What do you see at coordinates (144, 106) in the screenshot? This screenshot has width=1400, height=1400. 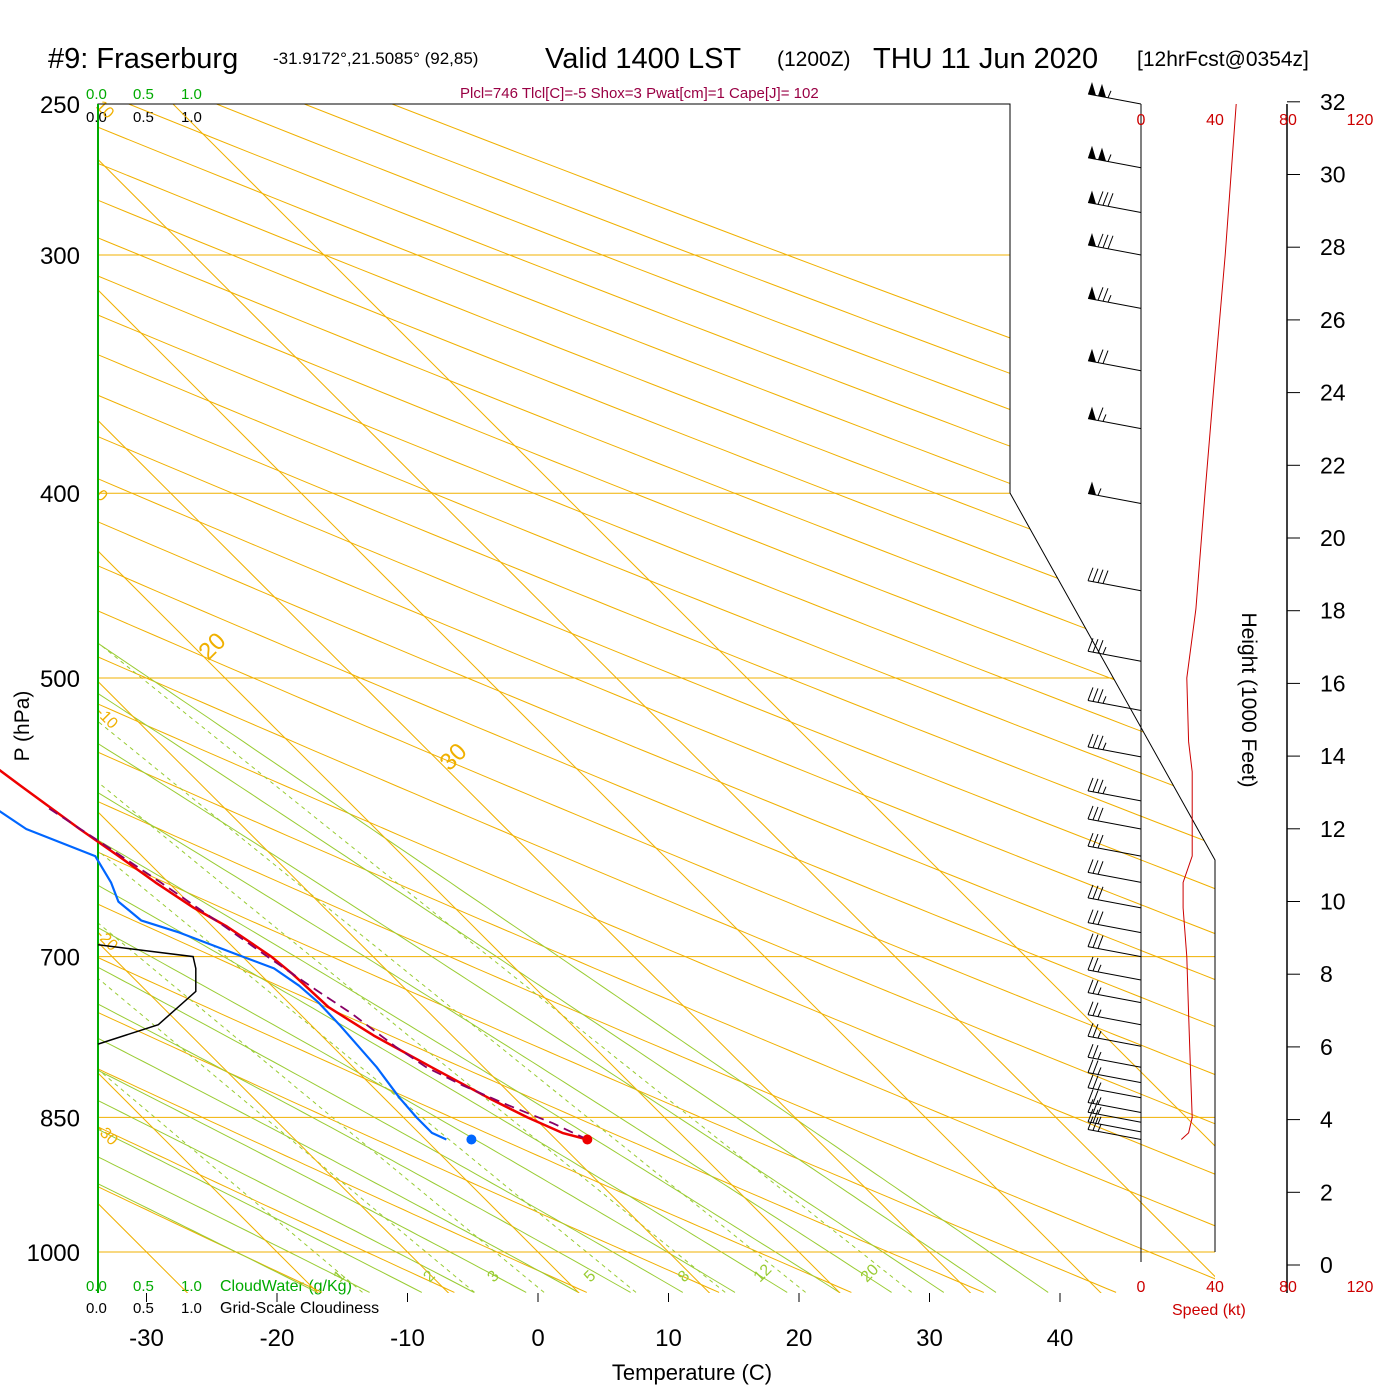 I see `cloudwater-scale-top: 0.0 0.5 1.0 0.0 0.5 1.0` at bounding box center [144, 106].